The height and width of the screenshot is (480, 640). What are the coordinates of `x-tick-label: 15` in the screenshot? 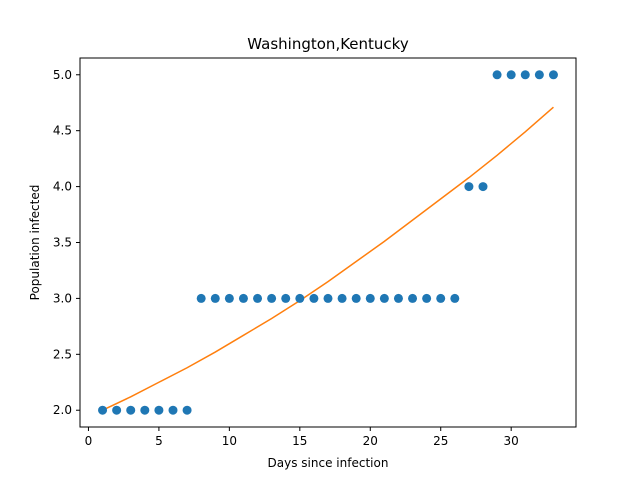 It's located at (299, 441).